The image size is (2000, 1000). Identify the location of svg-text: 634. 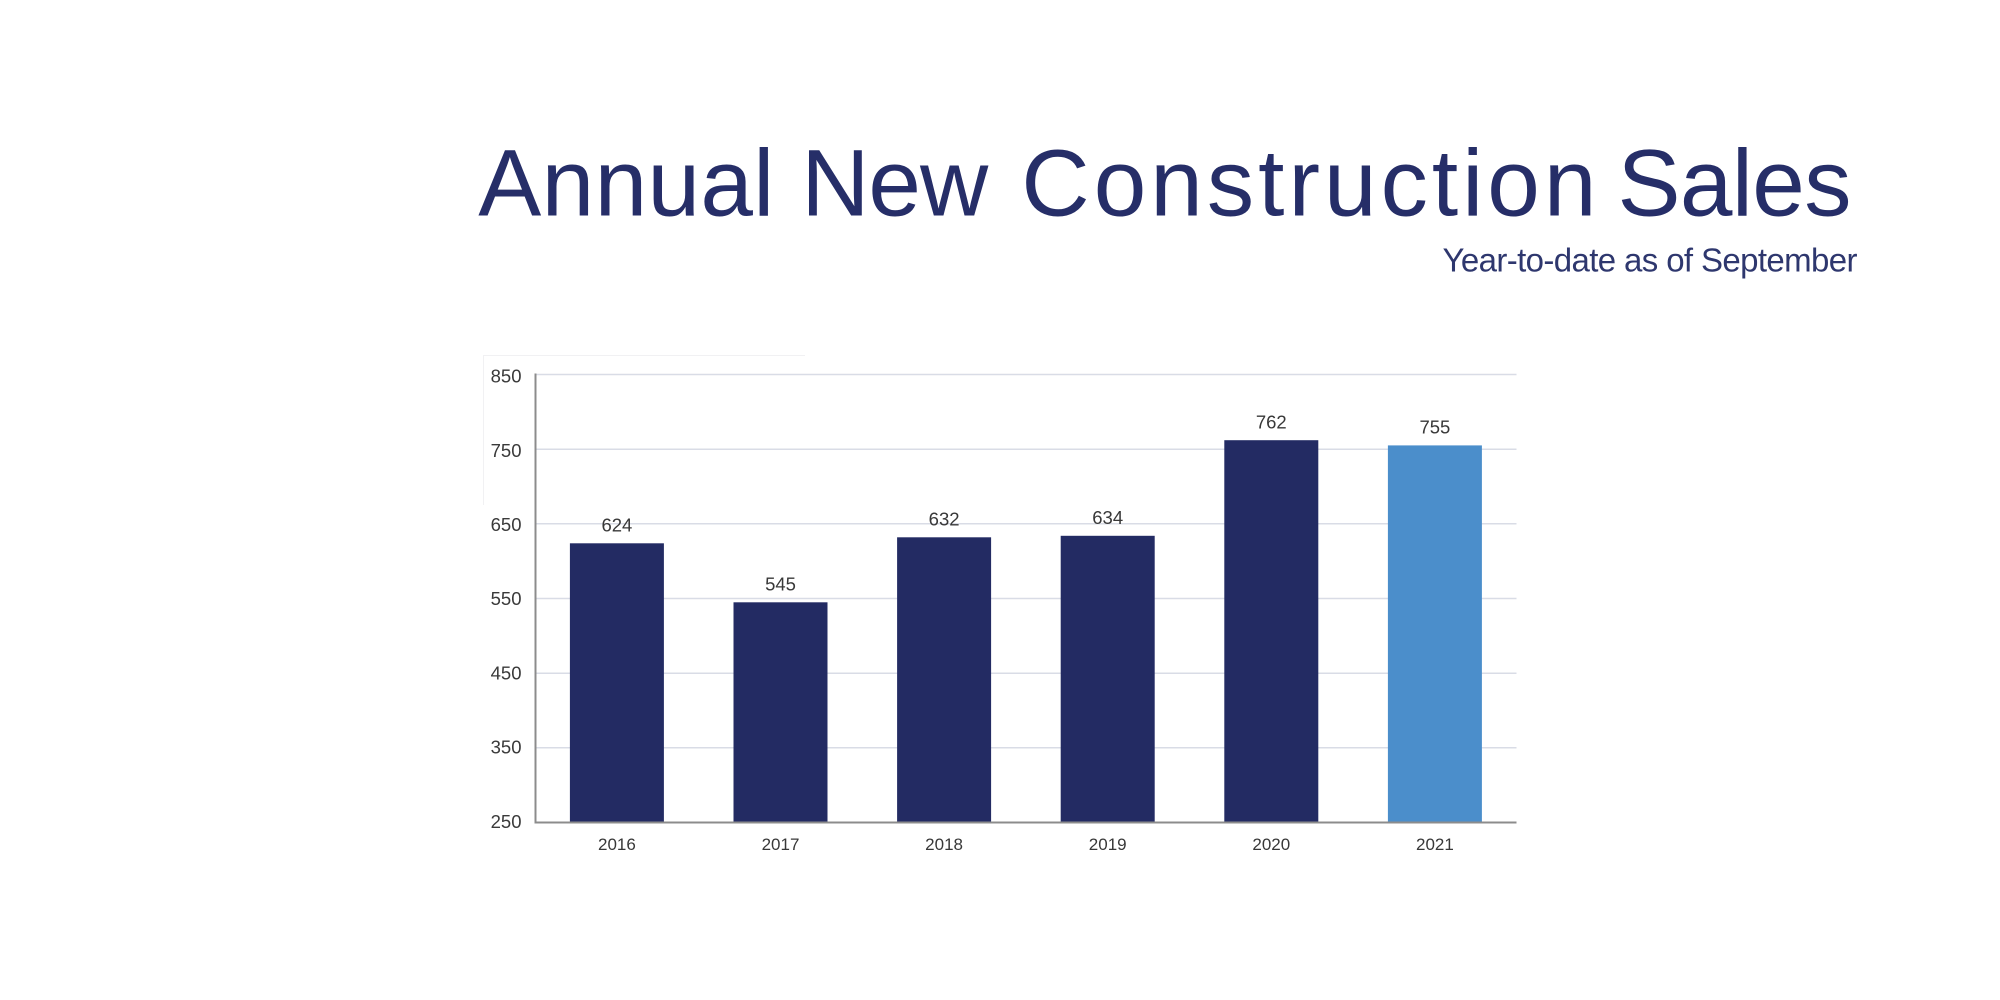
(1107, 517).